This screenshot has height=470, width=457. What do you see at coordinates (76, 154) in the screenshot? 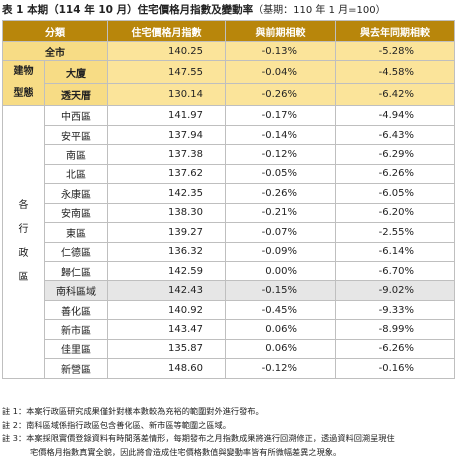
I see `row-label: 南區` at bounding box center [76, 154].